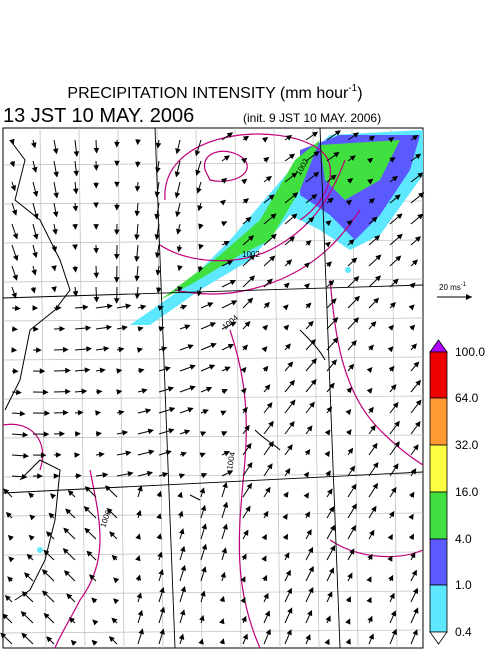 This screenshot has width=500, height=655. Describe the element at coordinates (438, 638) in the screenshot. I see `colorbar-bottom` at that location.